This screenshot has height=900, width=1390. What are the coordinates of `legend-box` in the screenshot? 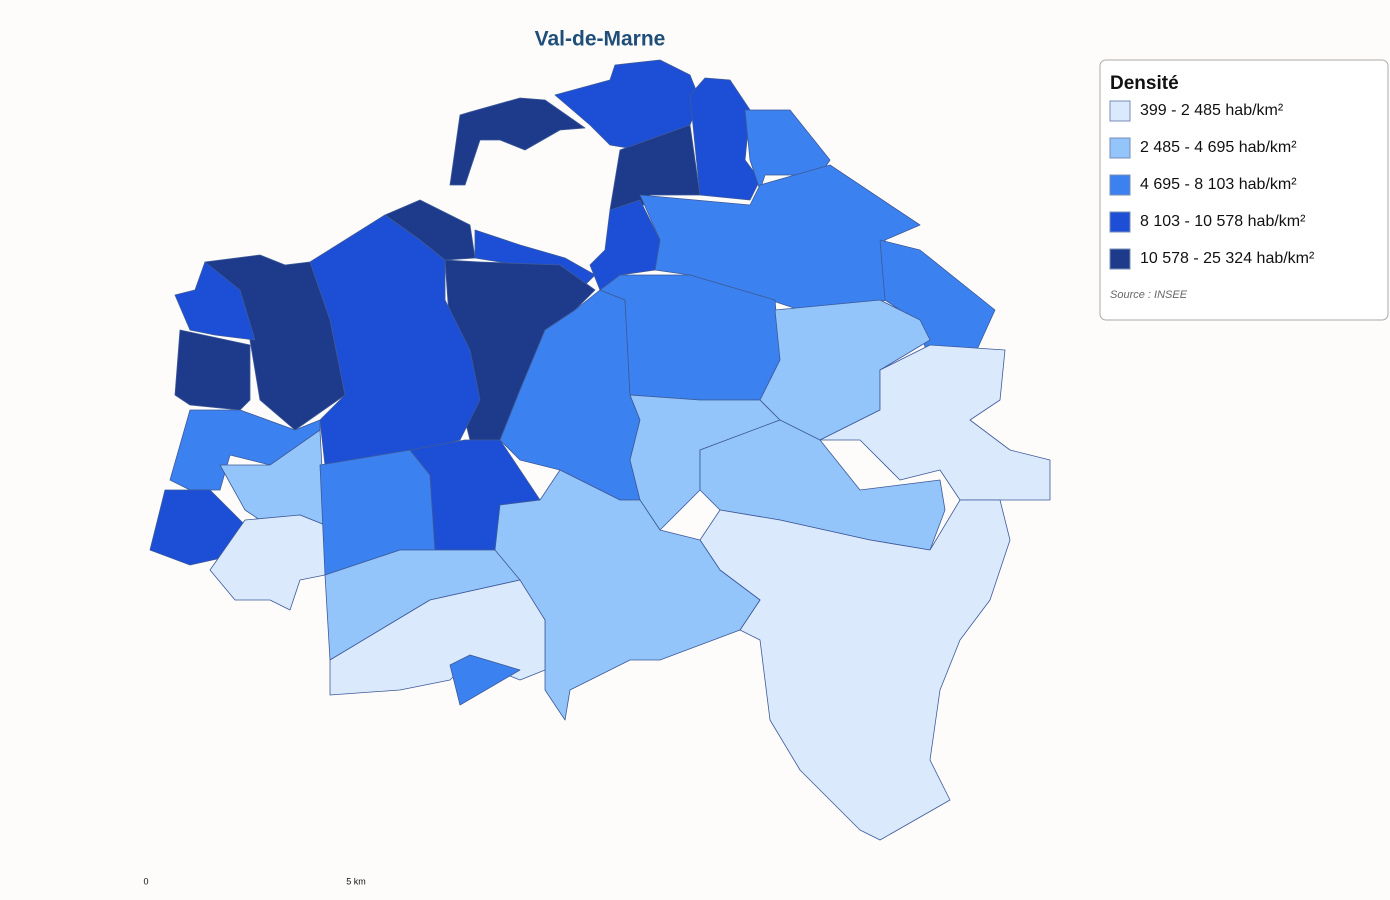 It's located at (1244, 190).